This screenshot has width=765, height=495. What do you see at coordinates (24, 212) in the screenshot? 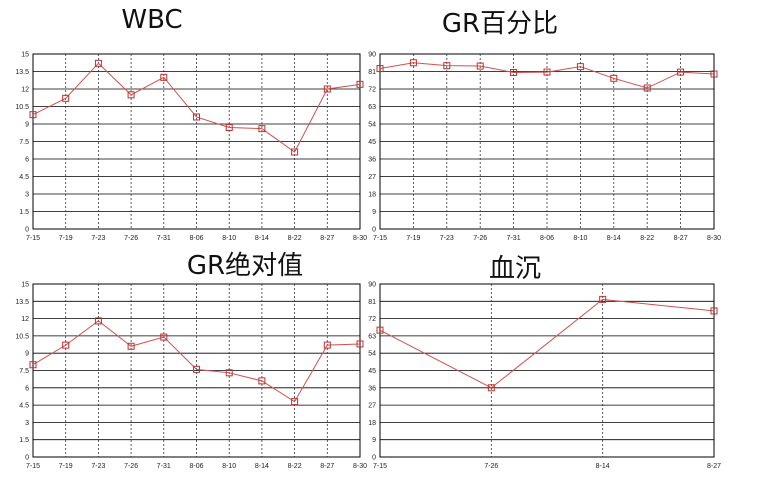
I see `y-tick-label: 1.5` at bounding box center [24, 212].